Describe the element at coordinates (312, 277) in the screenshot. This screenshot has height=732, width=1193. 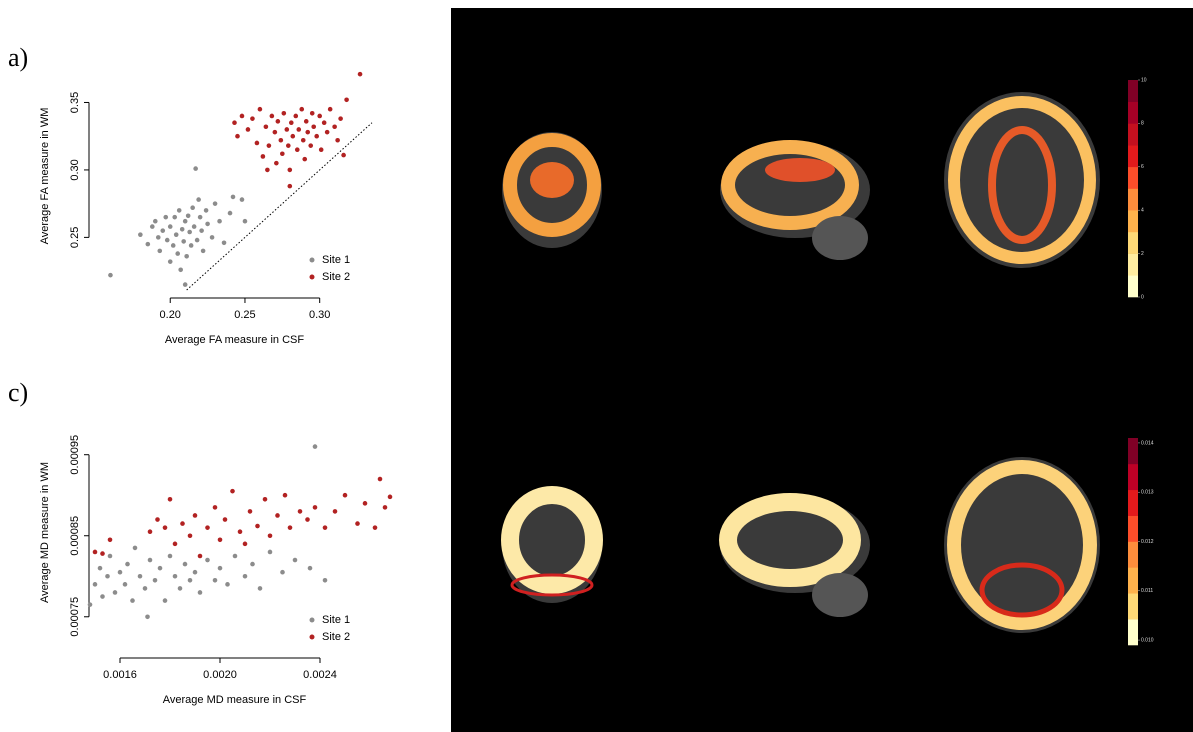
I see `legend-marker` at that location.